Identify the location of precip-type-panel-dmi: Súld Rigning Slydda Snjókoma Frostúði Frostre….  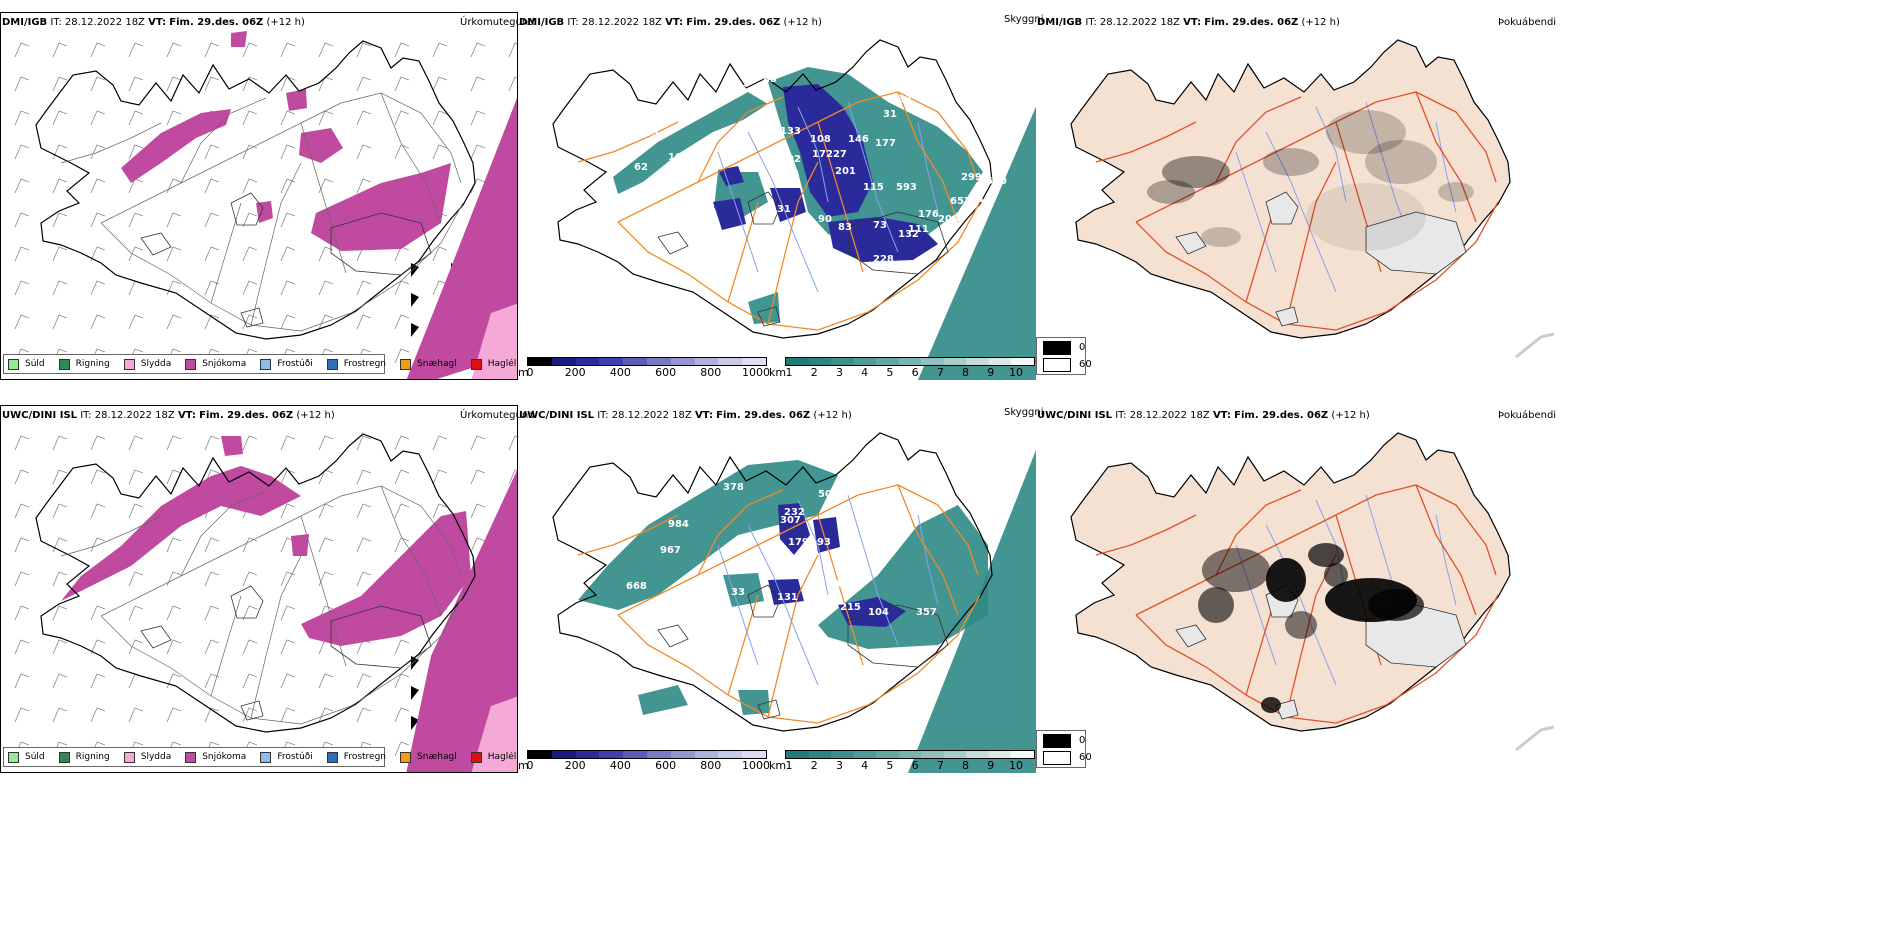
(259, 196).